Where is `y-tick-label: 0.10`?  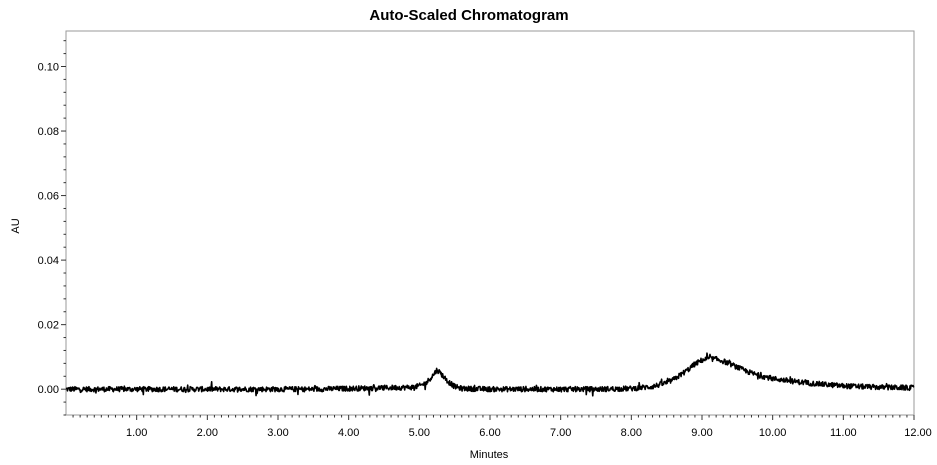
y-tick-label: 0.10 is located at coordinates (48, 67).